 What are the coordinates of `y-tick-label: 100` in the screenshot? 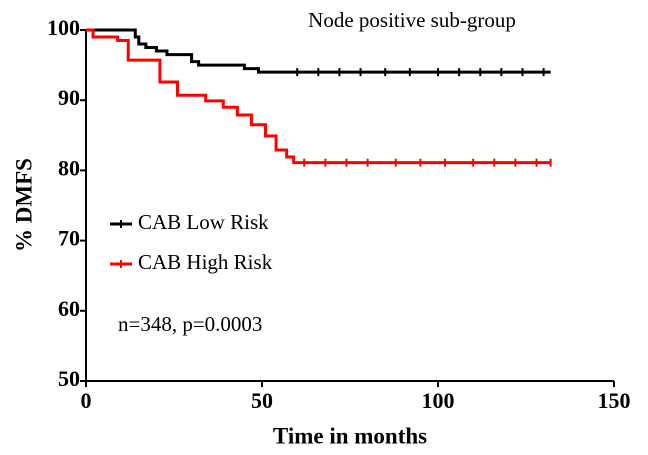 It's located at (63, 27).